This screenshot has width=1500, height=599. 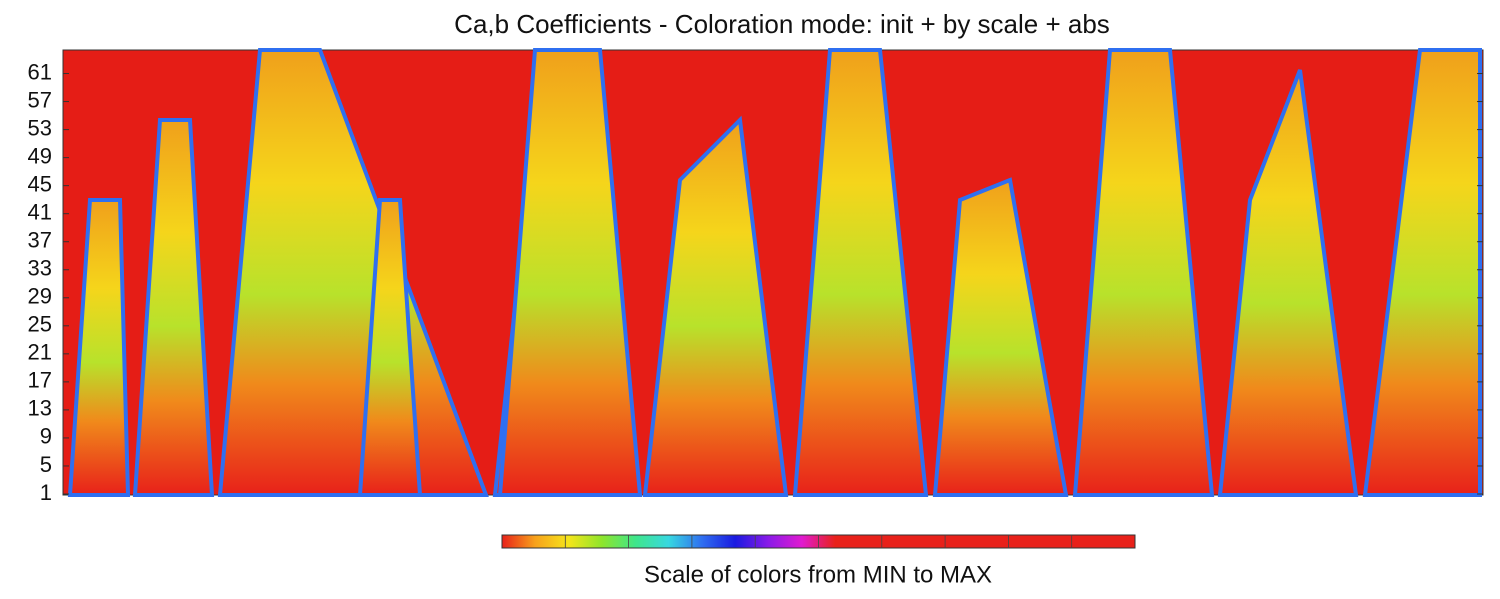 What do you see at coordinates (40, 71) in the screenshot?
I see `y-tick-label: 61` at bounding box center [40, 71].